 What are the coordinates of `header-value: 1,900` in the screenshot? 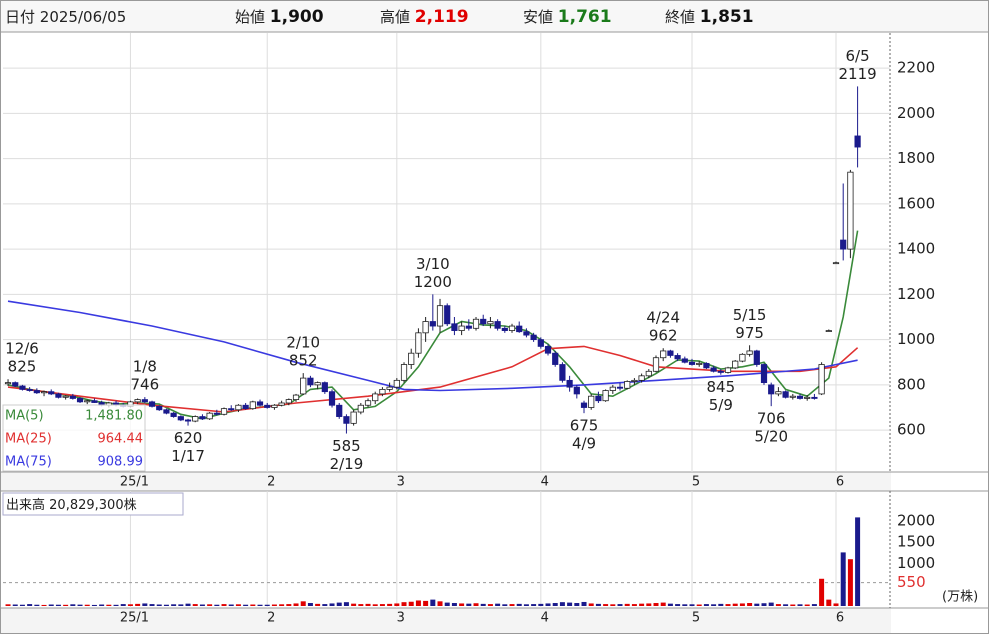 It's located at (297, 17).